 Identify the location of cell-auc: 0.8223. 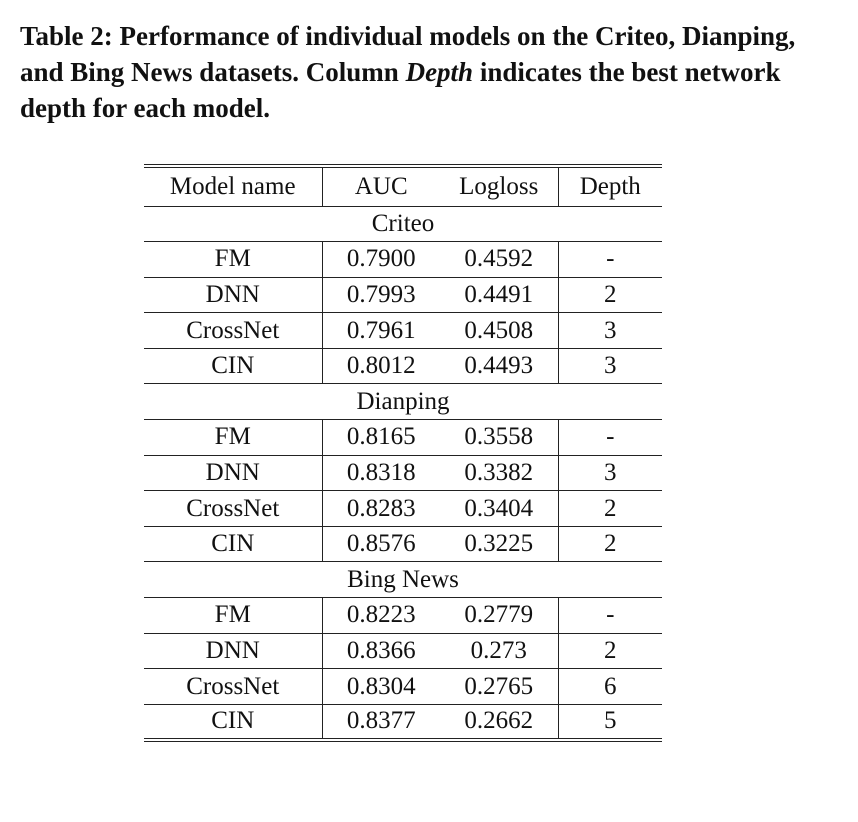
(381, 615).